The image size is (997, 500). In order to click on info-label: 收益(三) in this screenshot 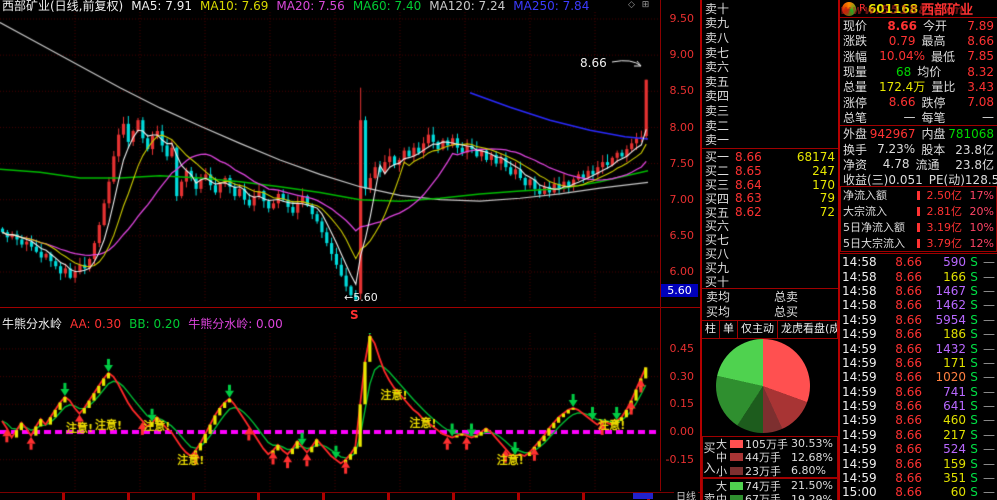, I will do `click(866, 180)`.